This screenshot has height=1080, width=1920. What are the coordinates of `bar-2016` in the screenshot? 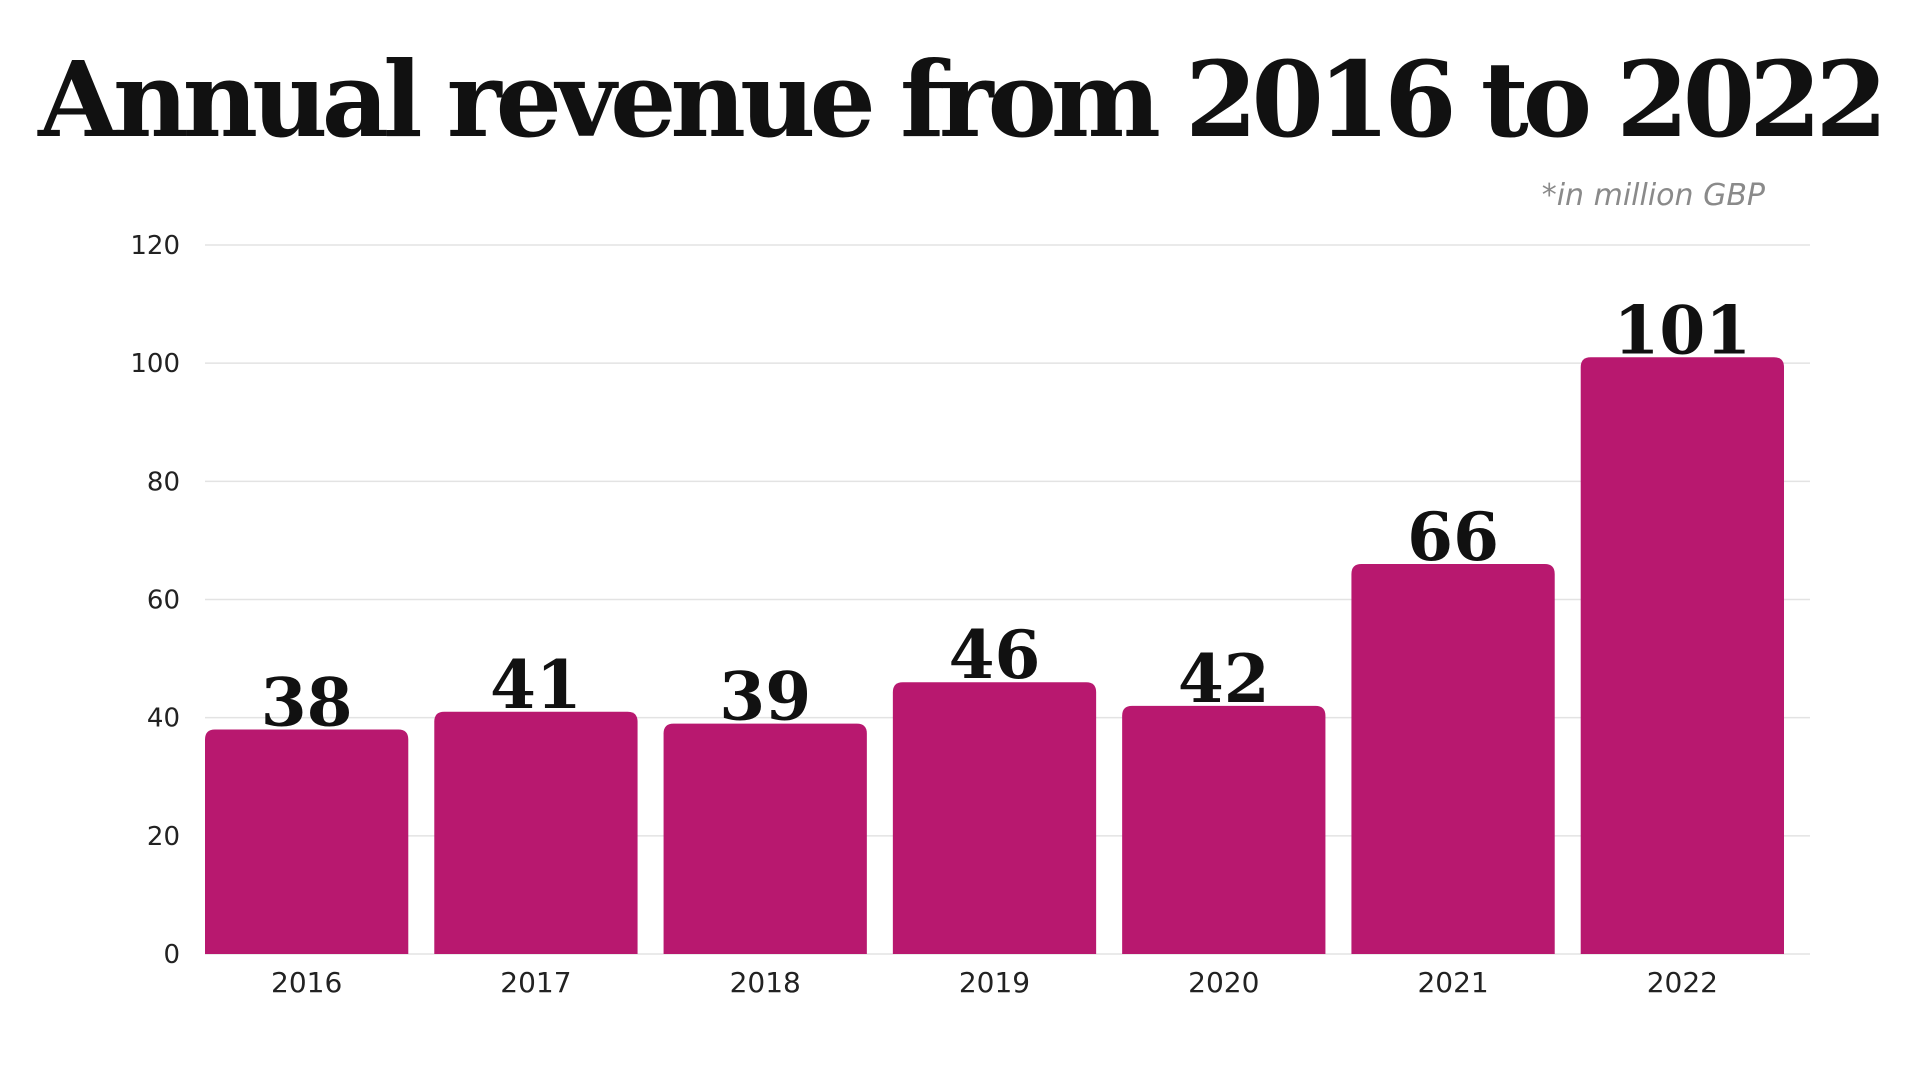 It's located at (307, 841).